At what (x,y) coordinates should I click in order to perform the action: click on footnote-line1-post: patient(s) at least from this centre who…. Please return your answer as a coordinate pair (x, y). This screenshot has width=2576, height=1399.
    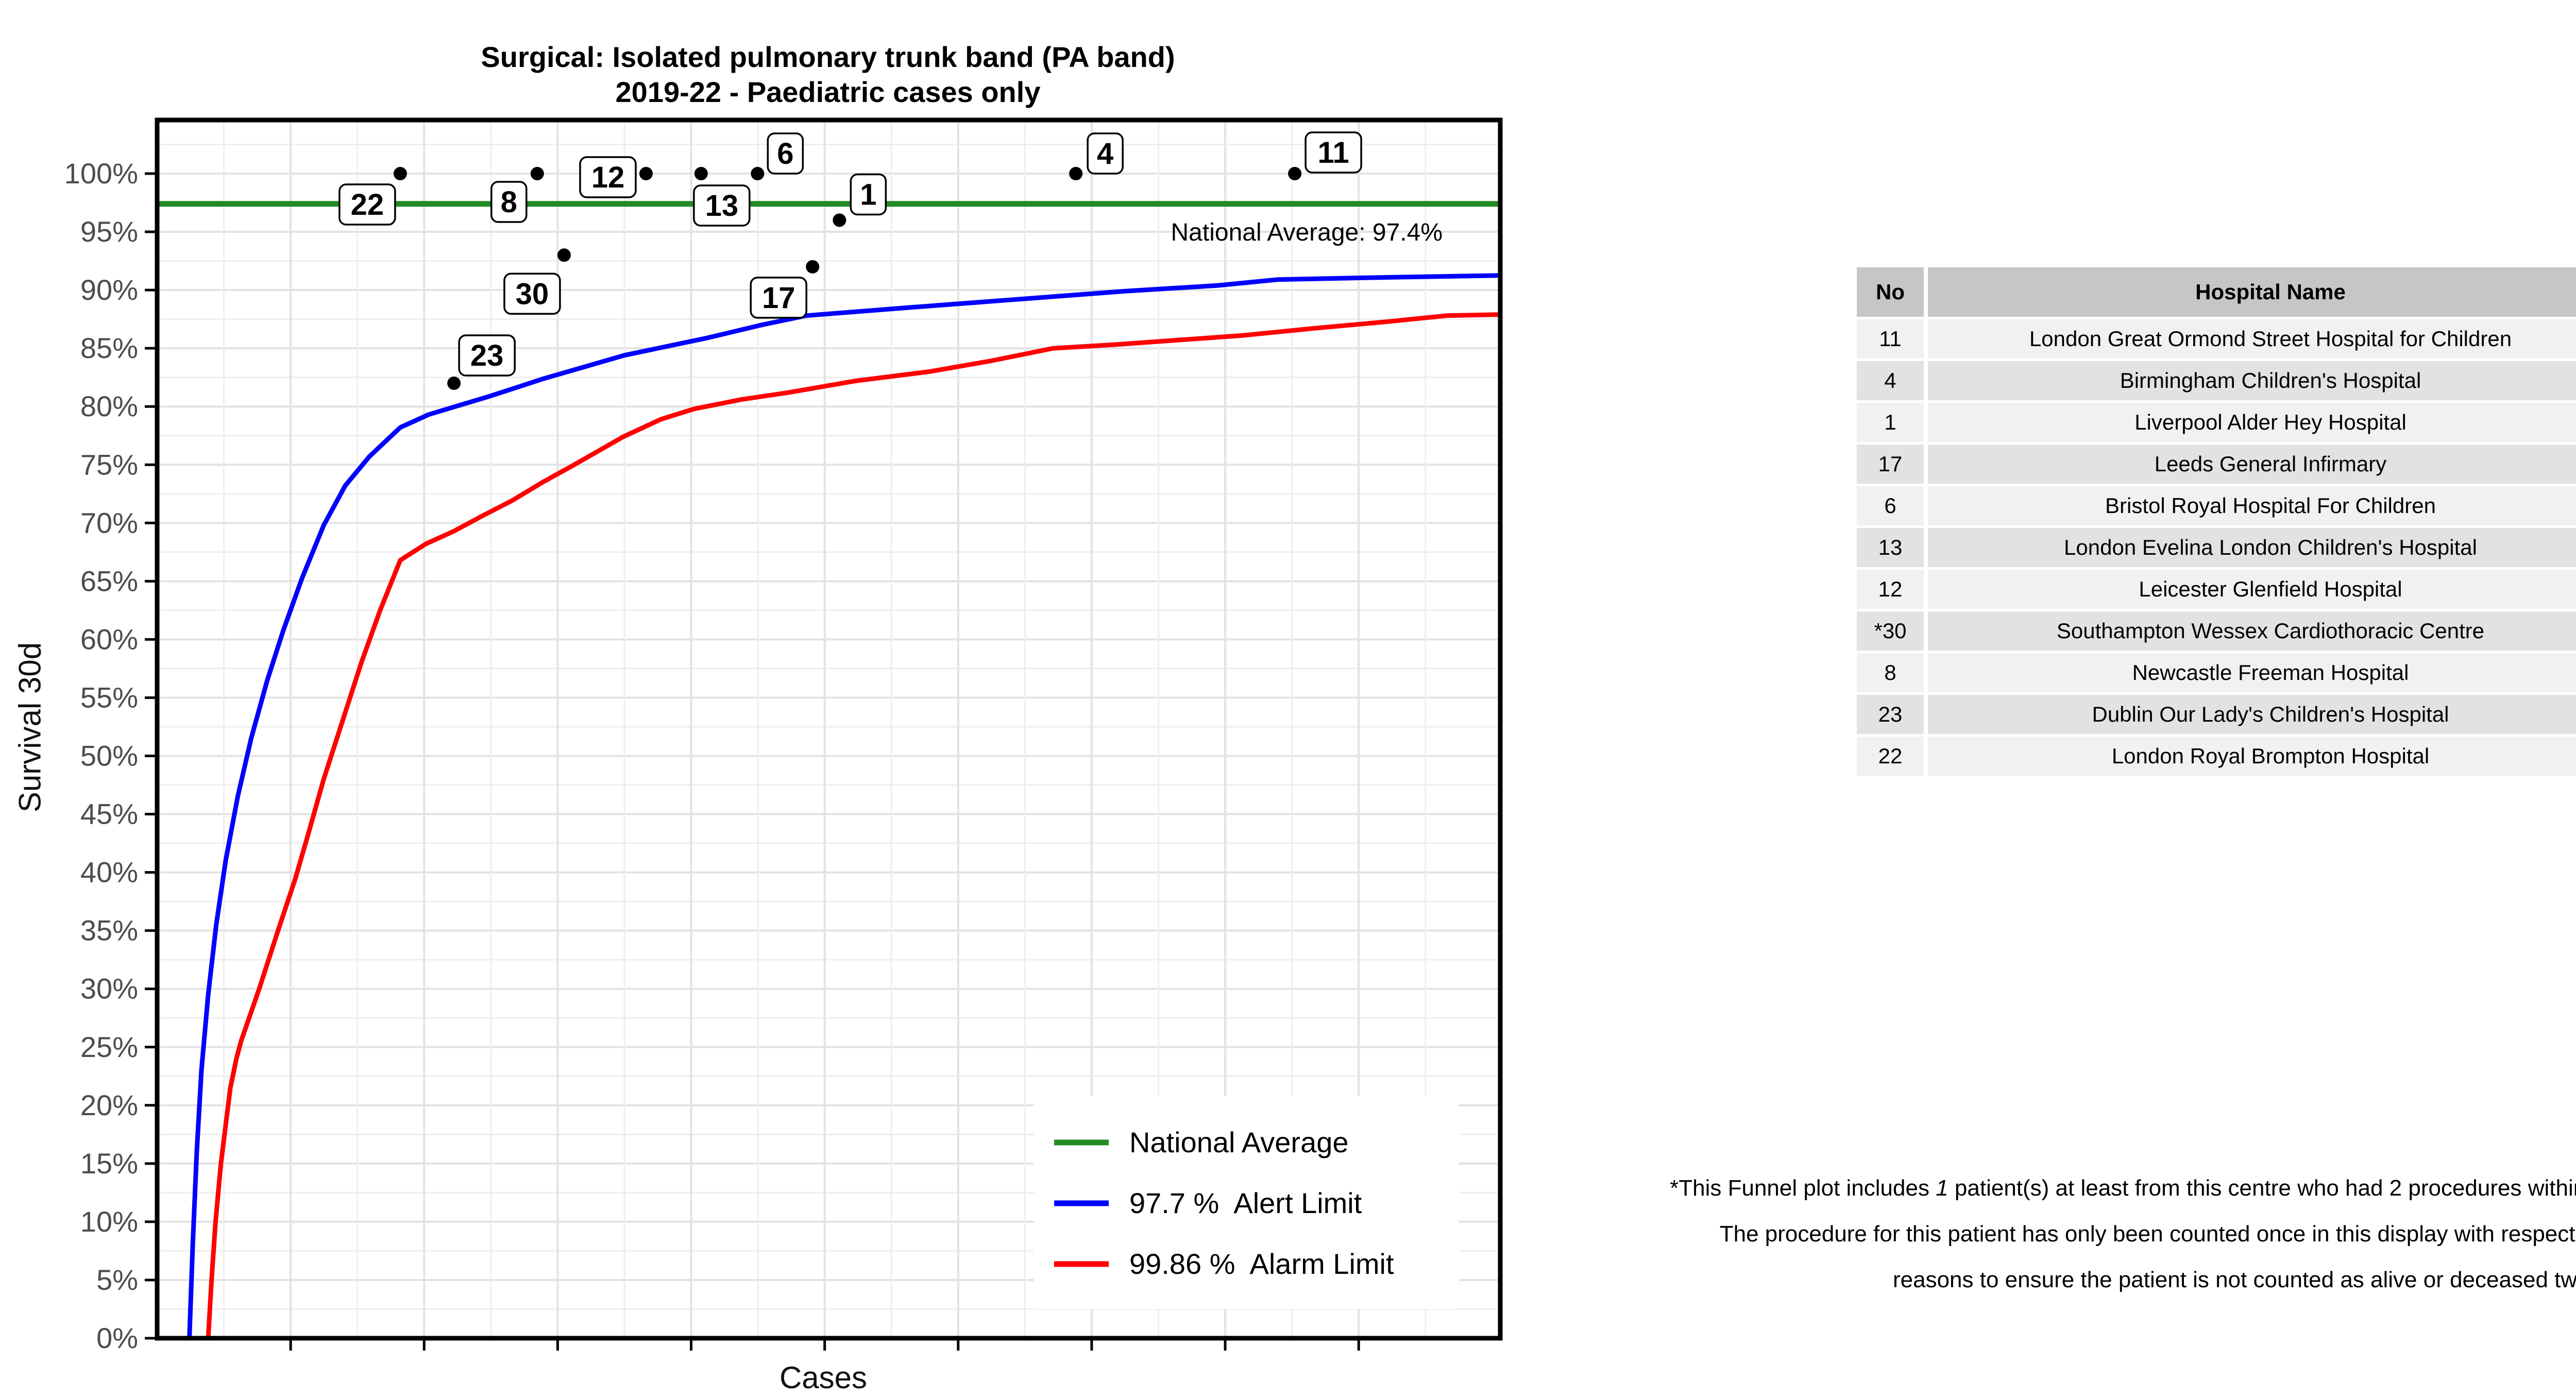
    Looking at the image, I should click on (2265, 1188).